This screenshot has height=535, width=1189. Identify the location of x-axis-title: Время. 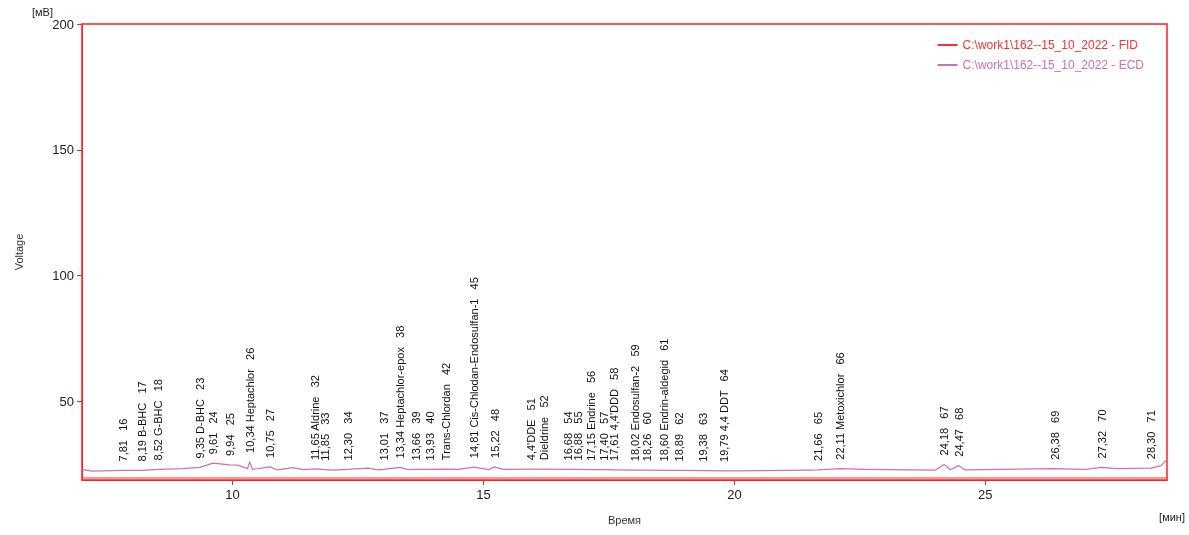
(624, 519).